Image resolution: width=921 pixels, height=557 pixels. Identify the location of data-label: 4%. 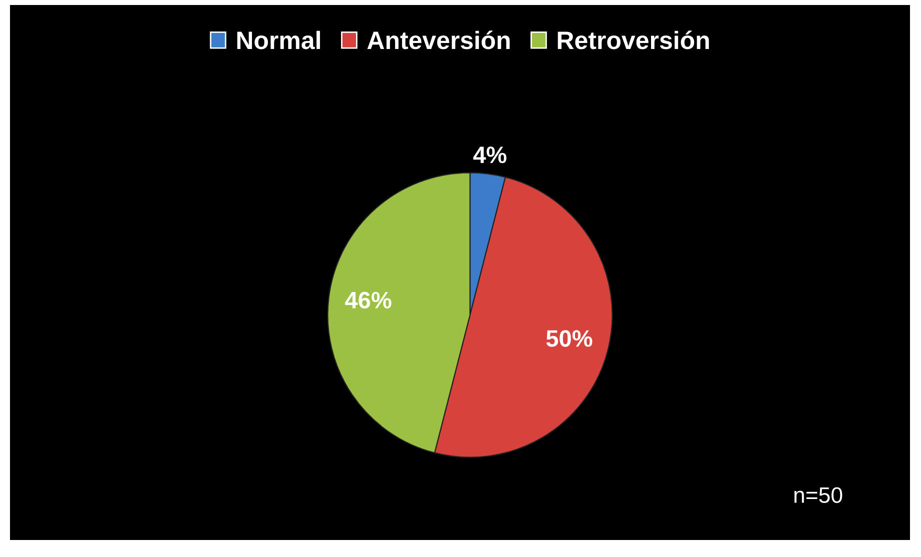
(489, 155).